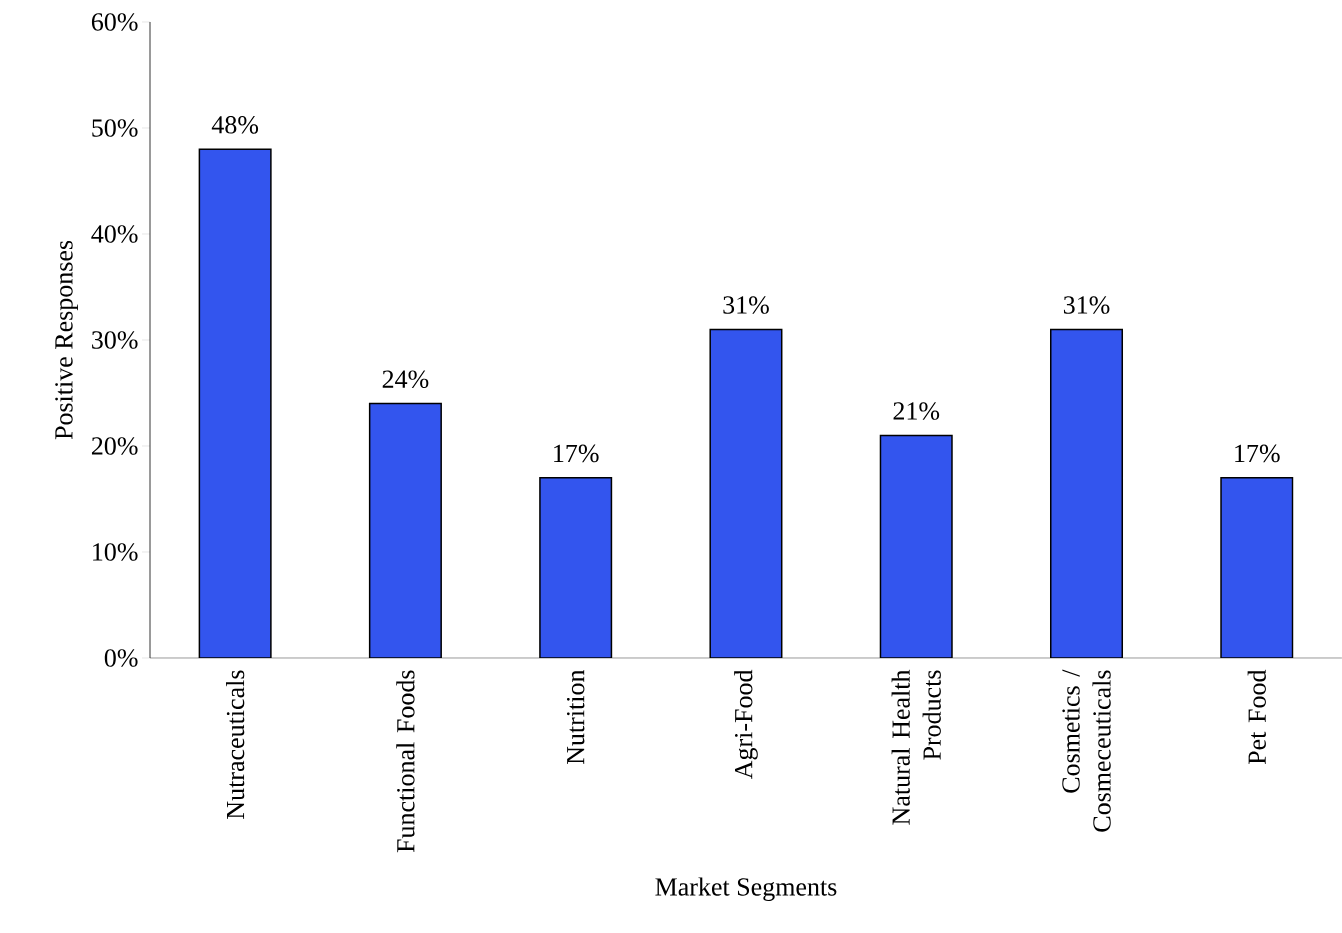 The image size is (1342, 933). Describe the element at coordinates (114, 234) in the screenshot. I see `y-tick-label: 40%` at that location.